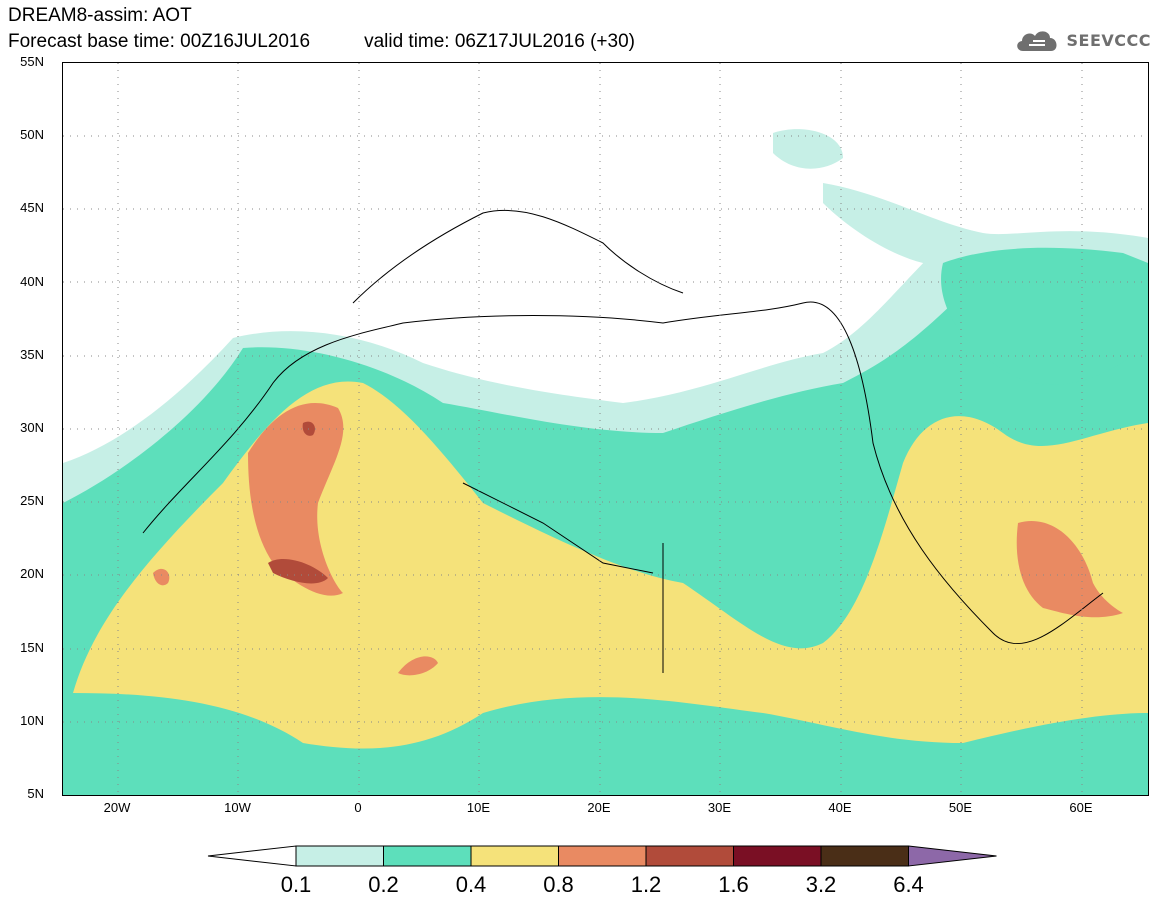 This screenshot has width=1165, height=905. What do you see at coordinates (32, 427) in the screenshot?
I see `lat-label: 30N` at bounding box center [32, 427].